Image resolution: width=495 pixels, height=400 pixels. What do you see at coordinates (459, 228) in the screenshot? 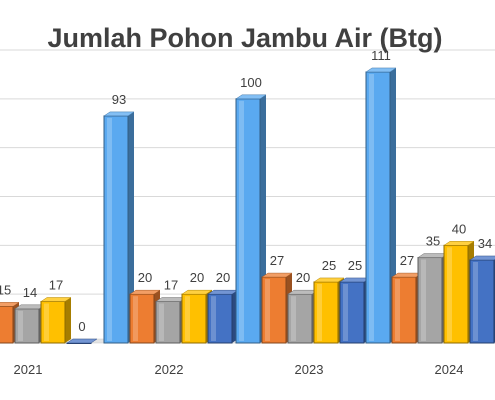
I see `data-label: 40` at bounding box center [459, 228].